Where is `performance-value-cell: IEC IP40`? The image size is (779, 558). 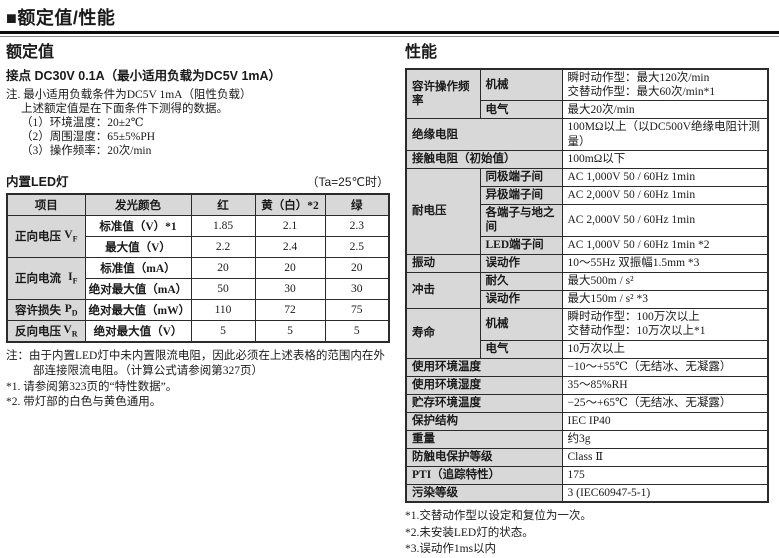
performance-value-cell: IEC IP40 is located at coordinates (665, 421).